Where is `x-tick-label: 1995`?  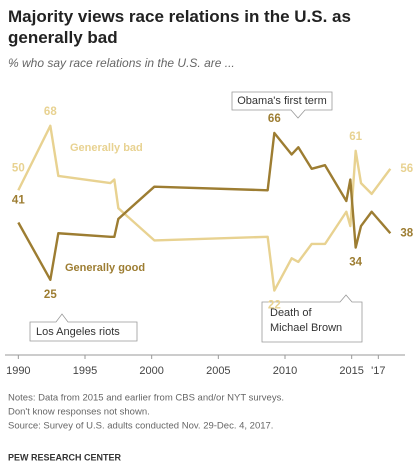
x-tick-label: 1995 is located at coordinates (85, 371).